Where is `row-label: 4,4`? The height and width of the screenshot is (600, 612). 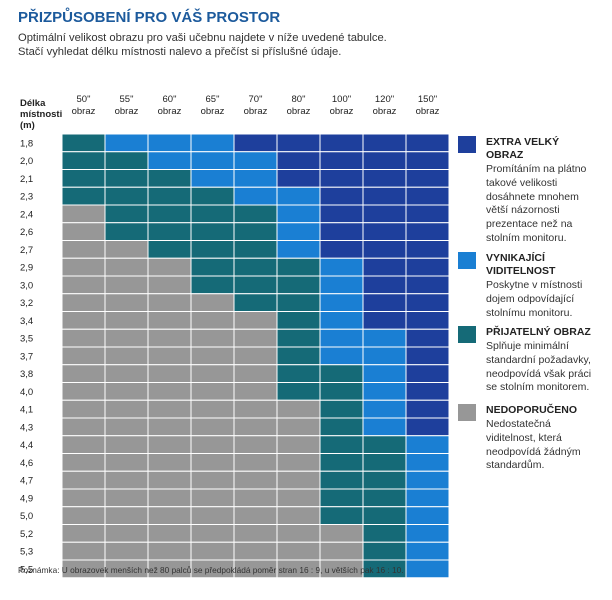 row-label: 4,4 is located at coordinates (26, 445).